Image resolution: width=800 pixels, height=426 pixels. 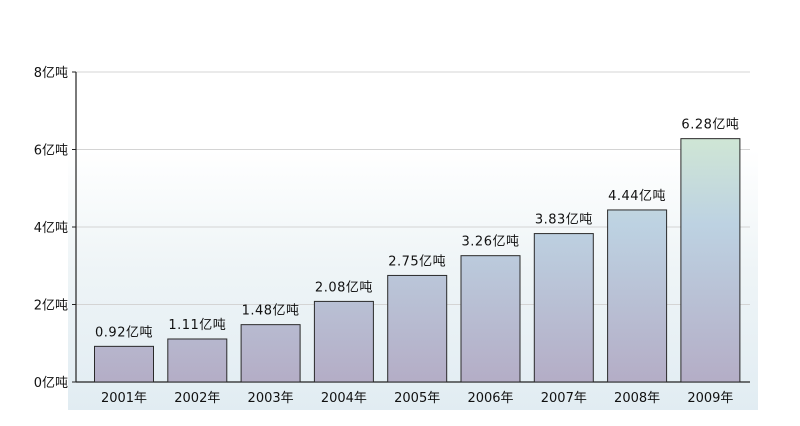 I want to click on bar-2005年, so click(x=417, y=328).